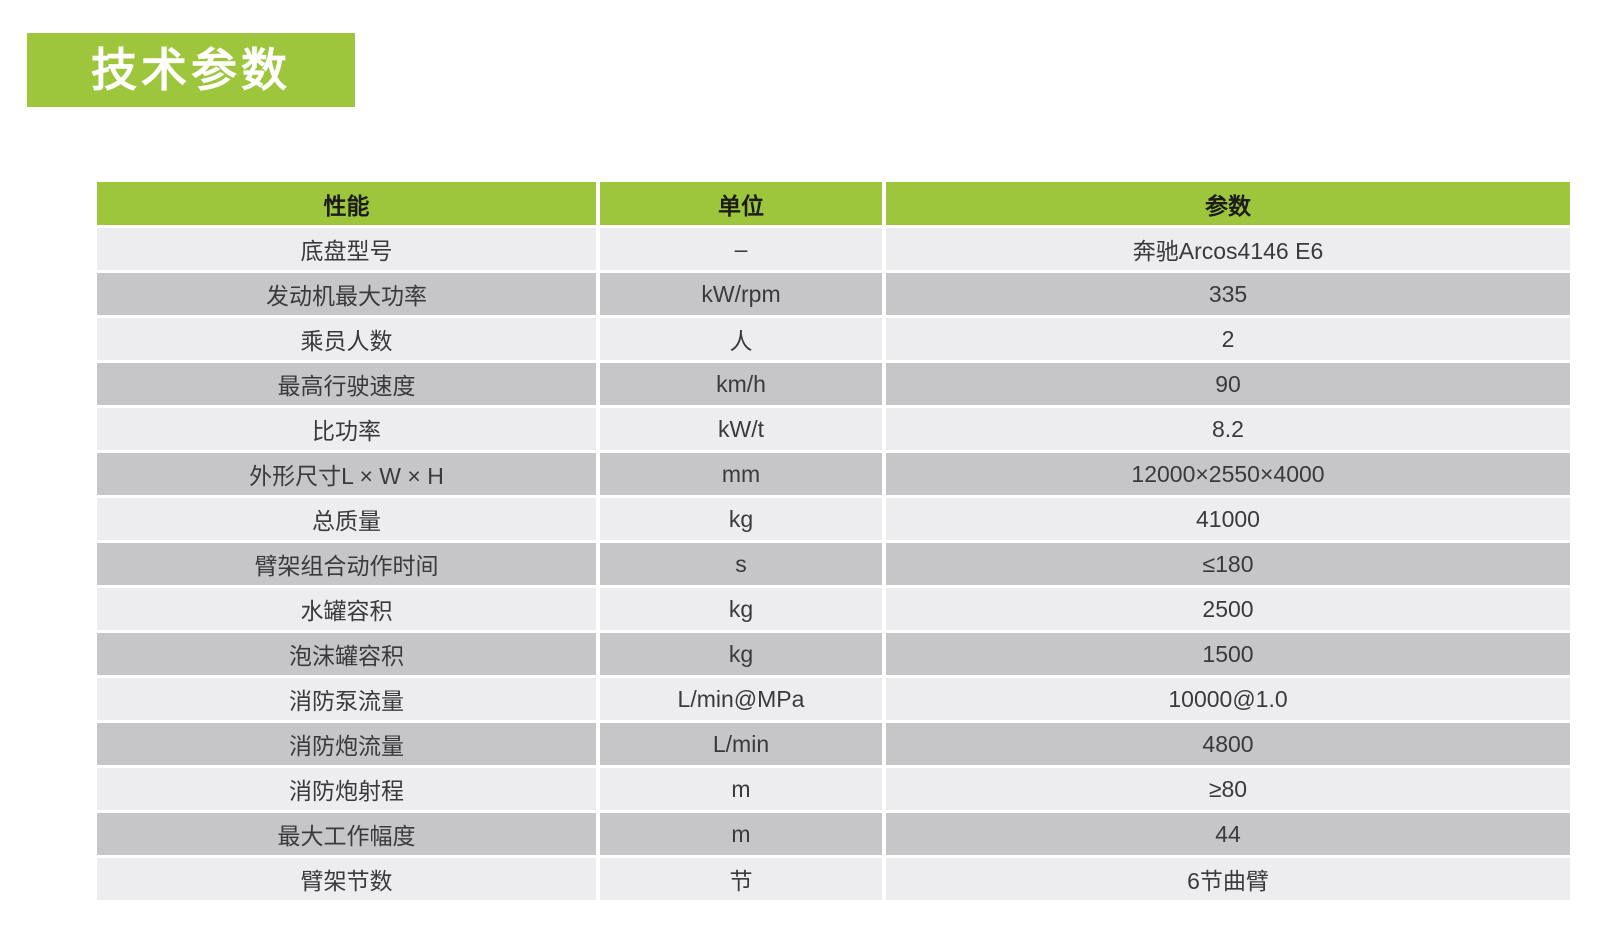 This screenshot has height=938, width=1600. Describe the element at coordinates (346, 564) in the screenshot. I see `property-cell: 臂架组合动作时间` at that location.